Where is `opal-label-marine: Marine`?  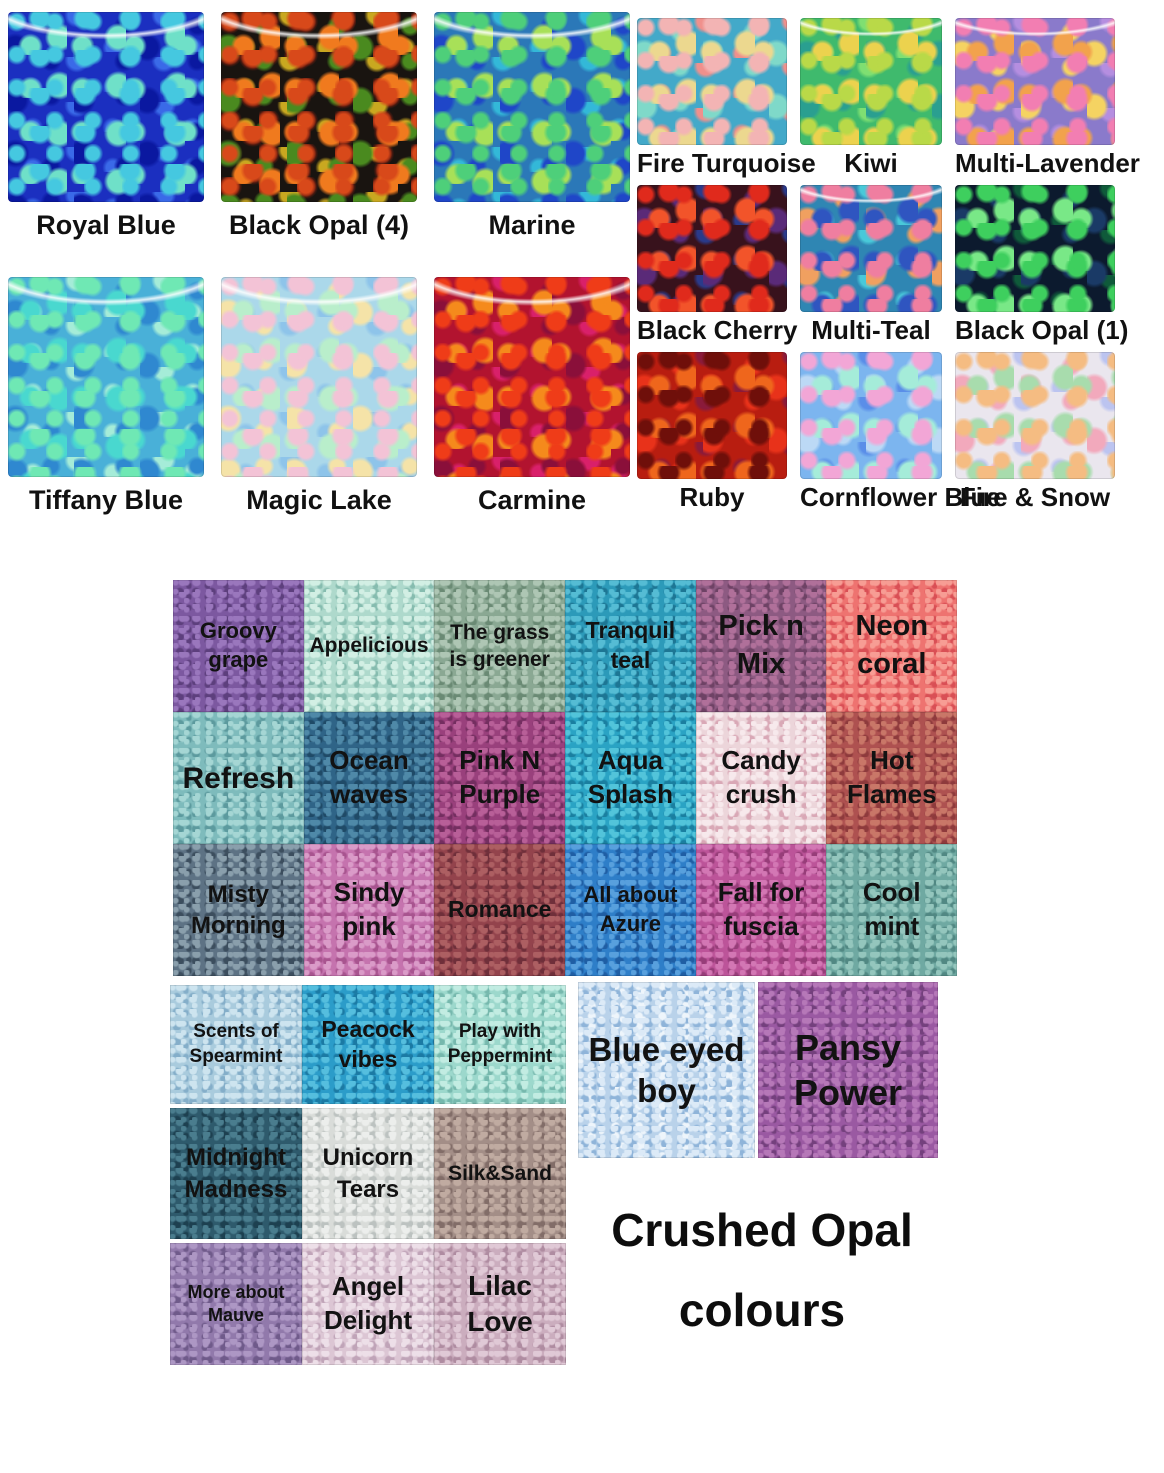 opal-label-marine: Marine is located at coordinates (532, 225).